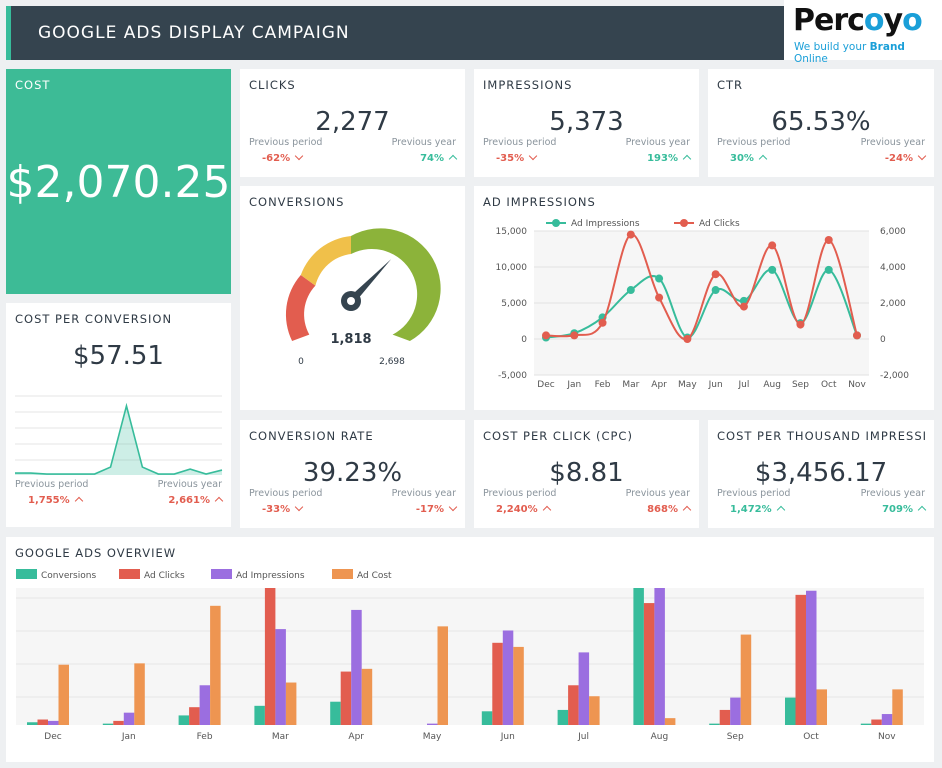 The height and width of the screenshot is (768, 942). I want to click on legend-label: Conversions, so click(68, 576).